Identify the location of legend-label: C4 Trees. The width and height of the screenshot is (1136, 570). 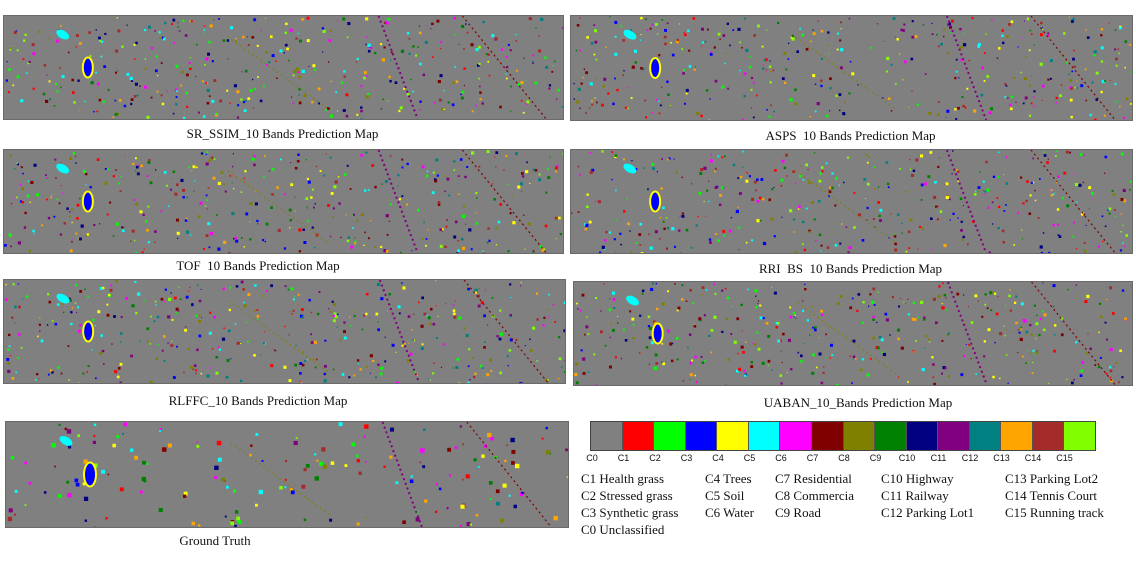
(728, 478).